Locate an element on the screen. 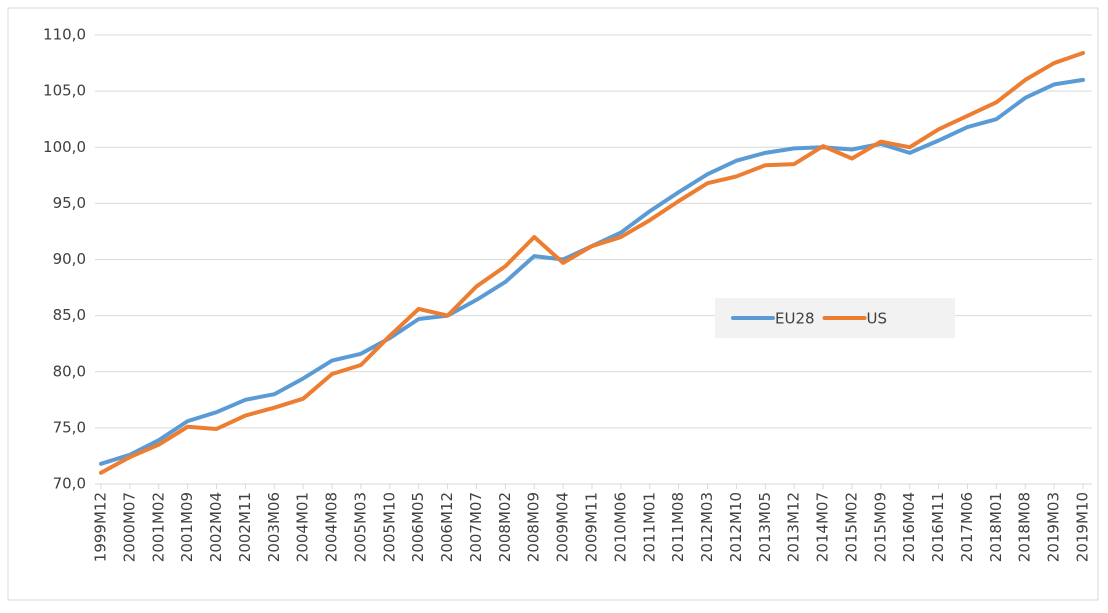 Image resolution: width=1108 pixels, height=613 pixels. x-tick-label: 2017M06 is located at coordinates (967, 527).